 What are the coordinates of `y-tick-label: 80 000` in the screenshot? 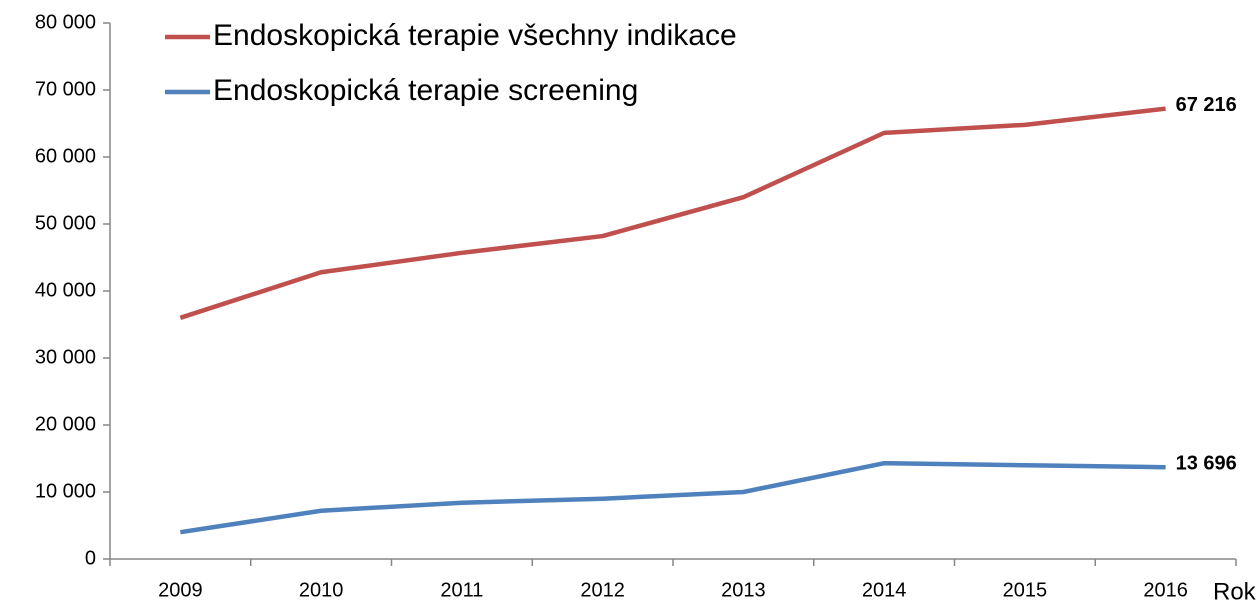 It's located at (65, 22).